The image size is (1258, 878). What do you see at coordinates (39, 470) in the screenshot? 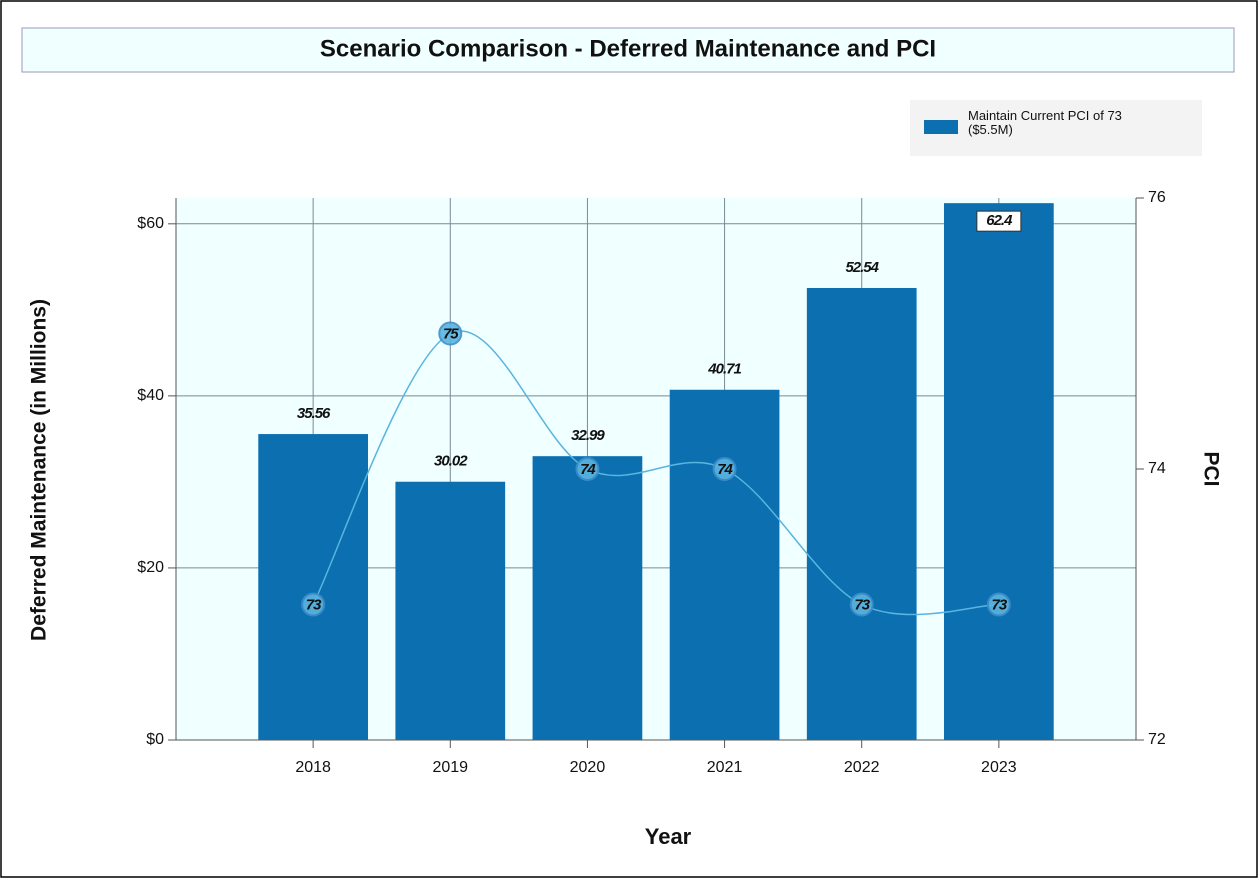
I see `y-axis-label: Deferred Maintenance (in Millions)` at bounding box center [39, 470].